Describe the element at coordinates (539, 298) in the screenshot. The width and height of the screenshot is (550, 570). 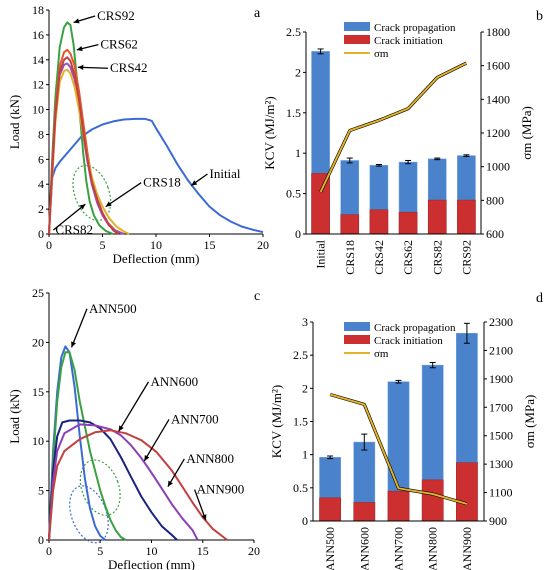
I see `panel-letter: d` at that location.